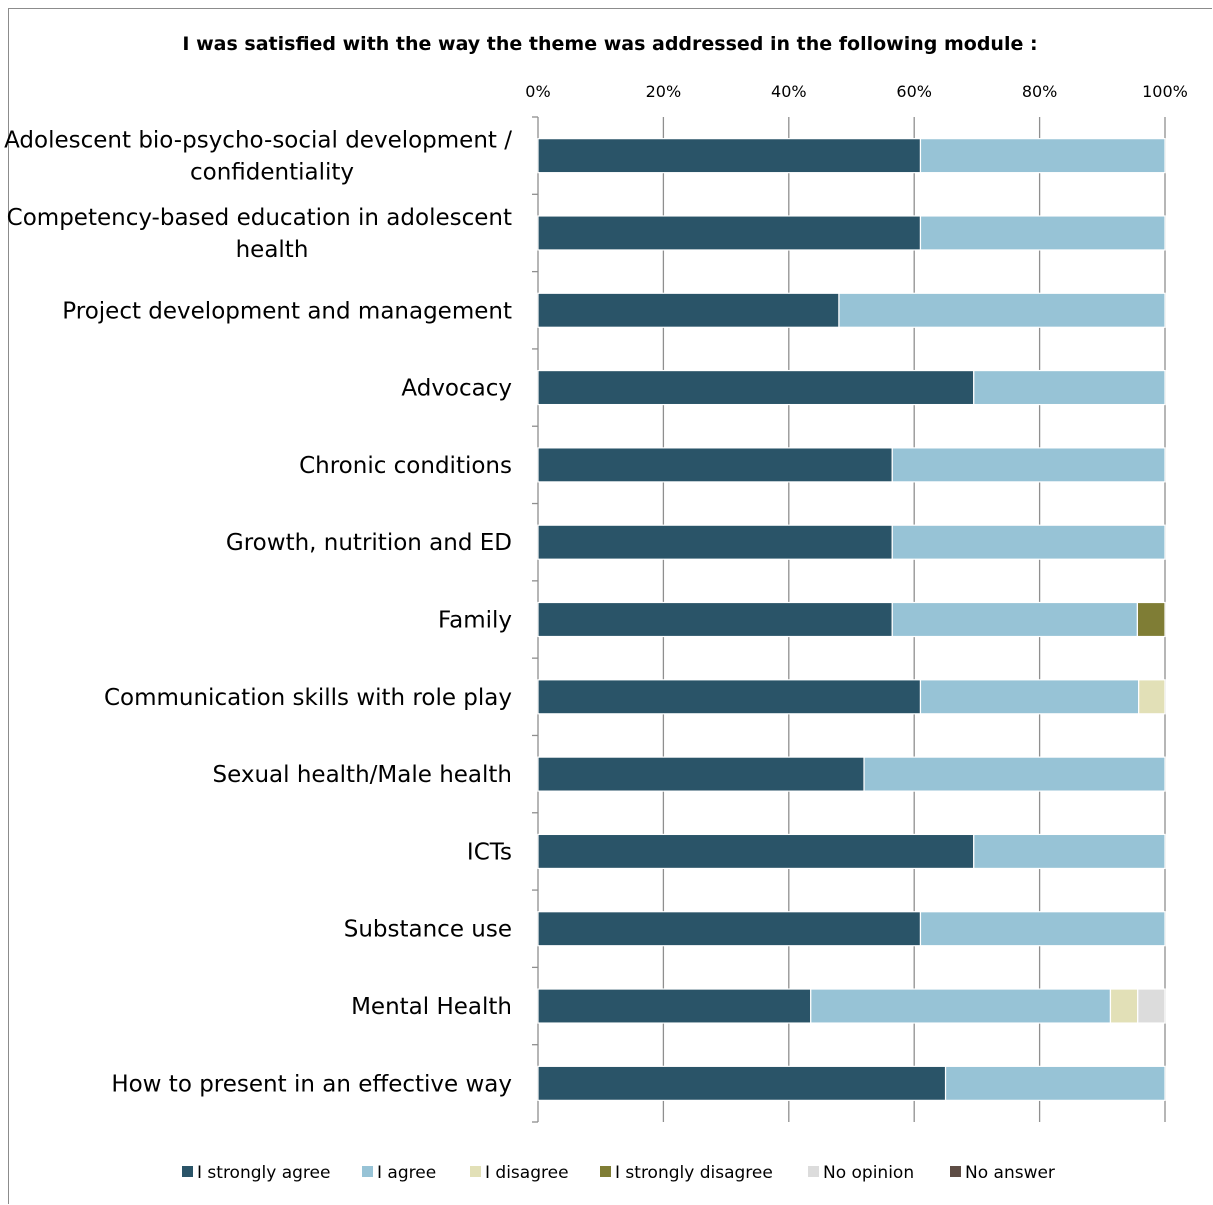  I want to click on category-label: Growth, nutrition and ED, so click(369, 543).